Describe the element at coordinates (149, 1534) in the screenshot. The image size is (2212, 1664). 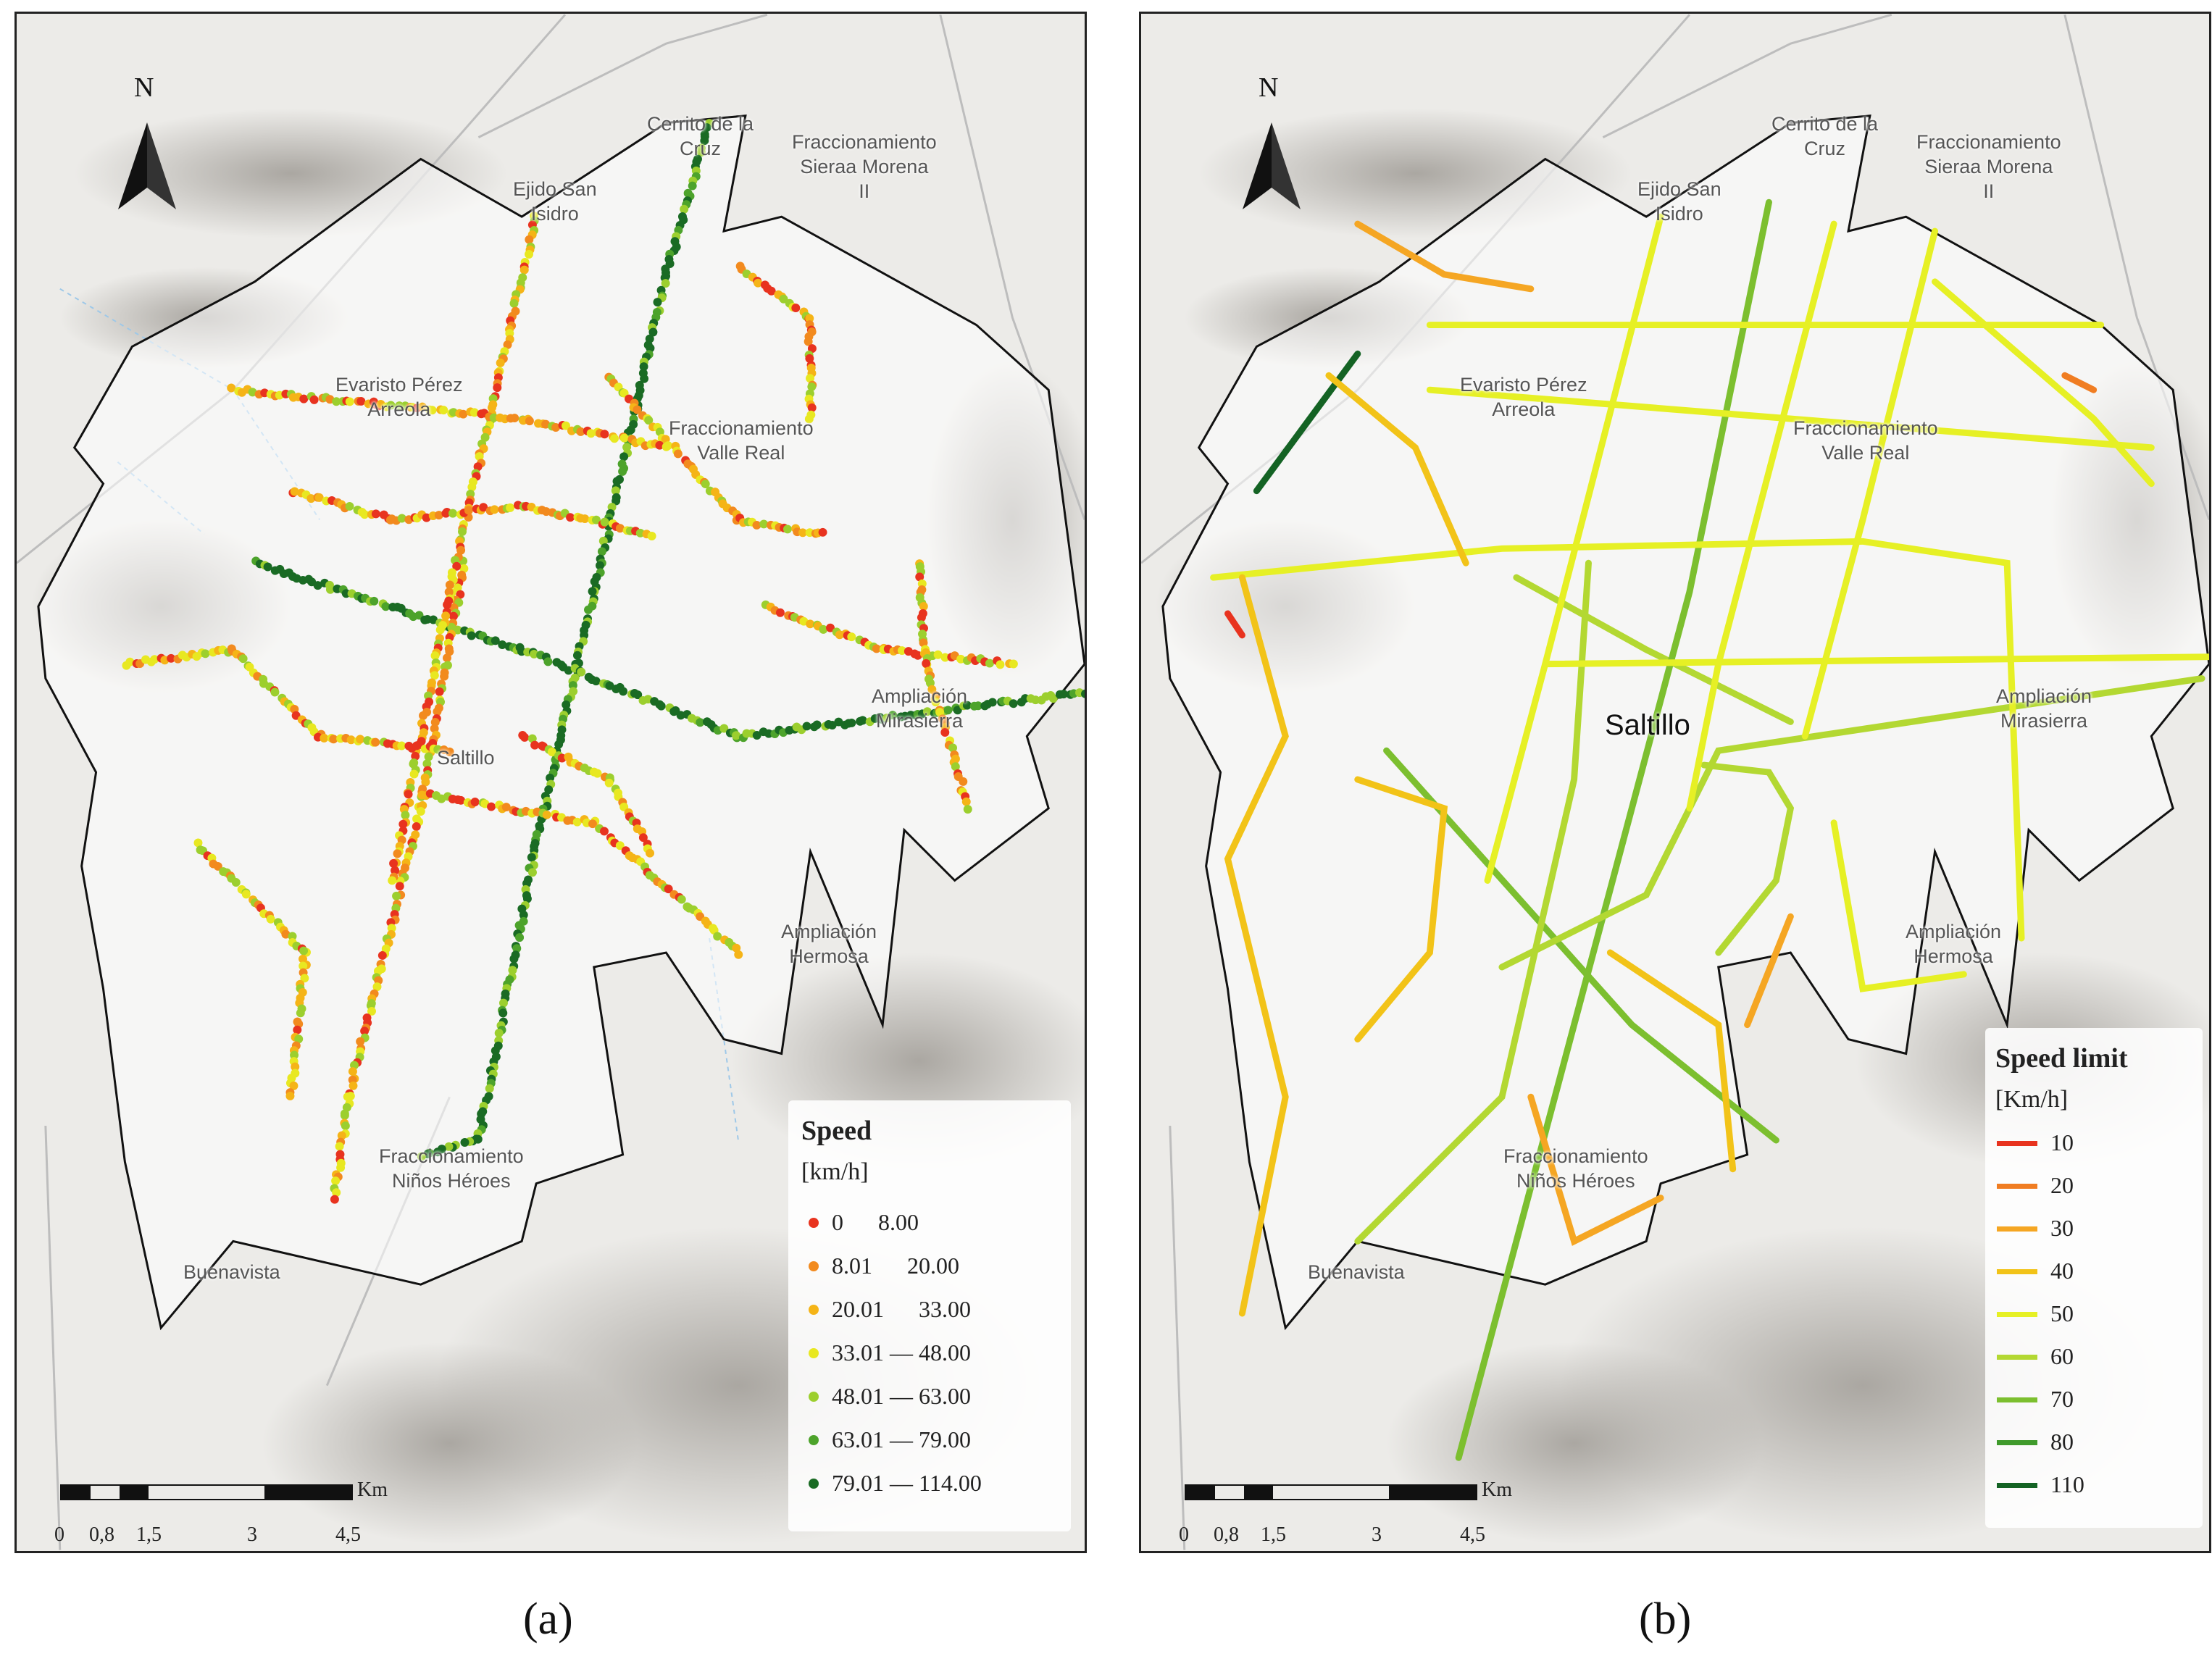
I see `scale-tick-2: 1,5` at that location.